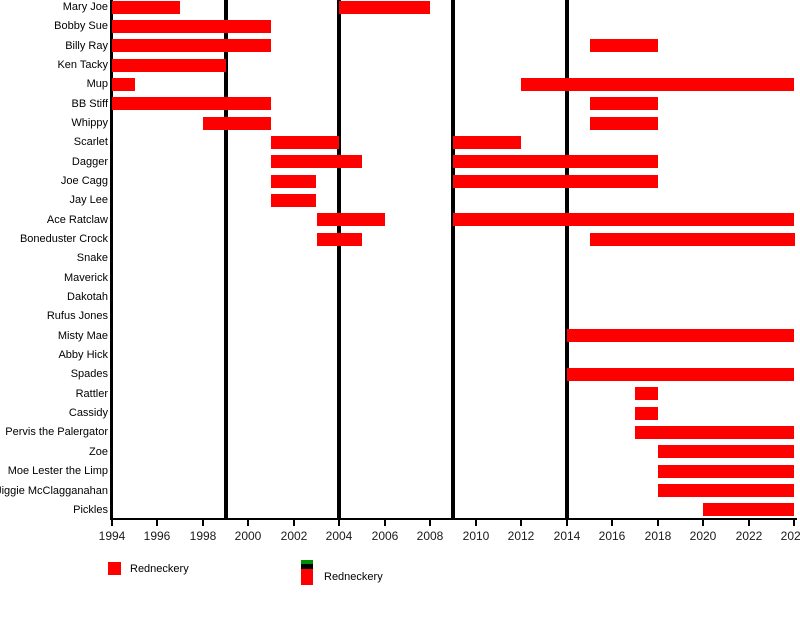 The width and height of the screenshot is (800, 640). I want to click on x-axis-tick-label: 2020, so click(703, 536).